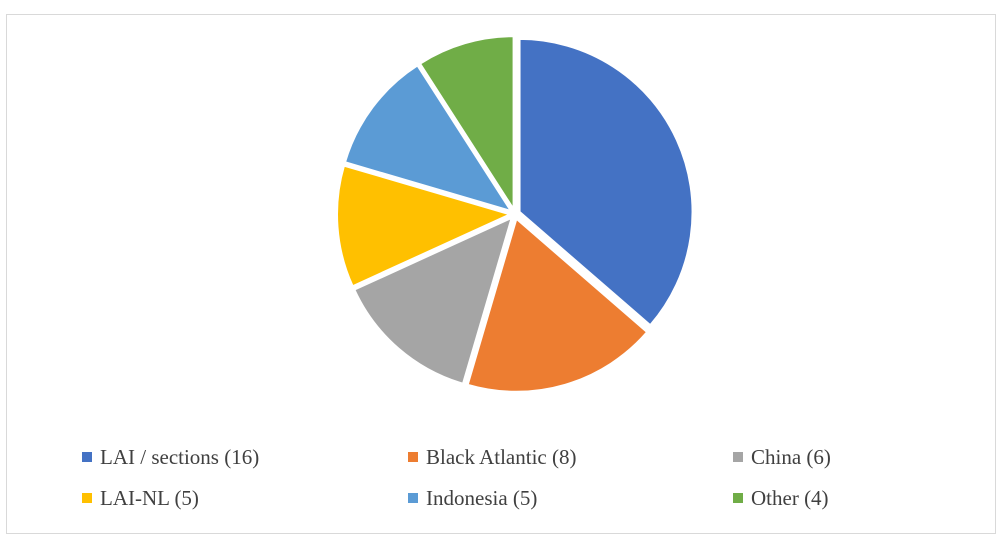 This screenshot has height=534, width=999. Describe the element at coordinates (433, 300) in the screenshot. I see `pie-slice-china` at that location.